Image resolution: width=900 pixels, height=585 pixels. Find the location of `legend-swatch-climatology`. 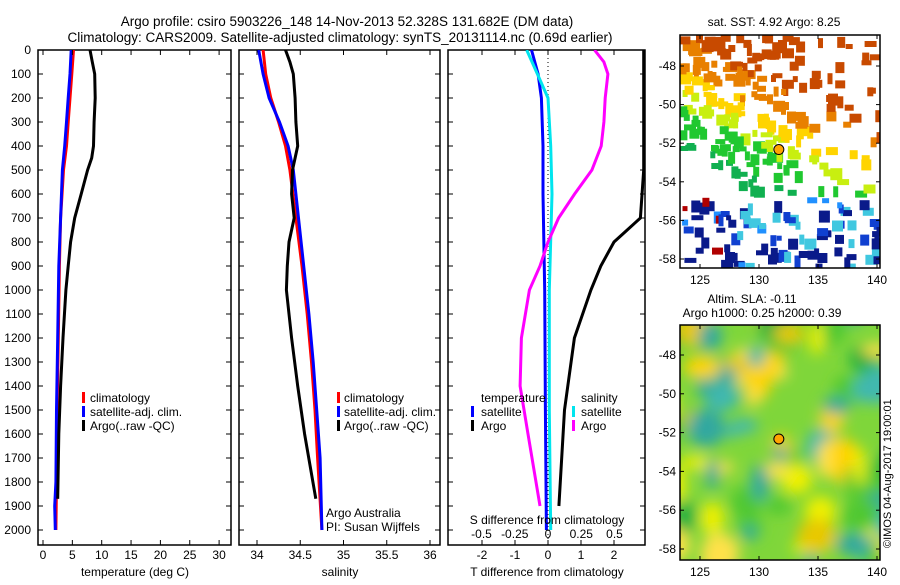

legend-swatch-climatology is located at coordinates (338, 397).